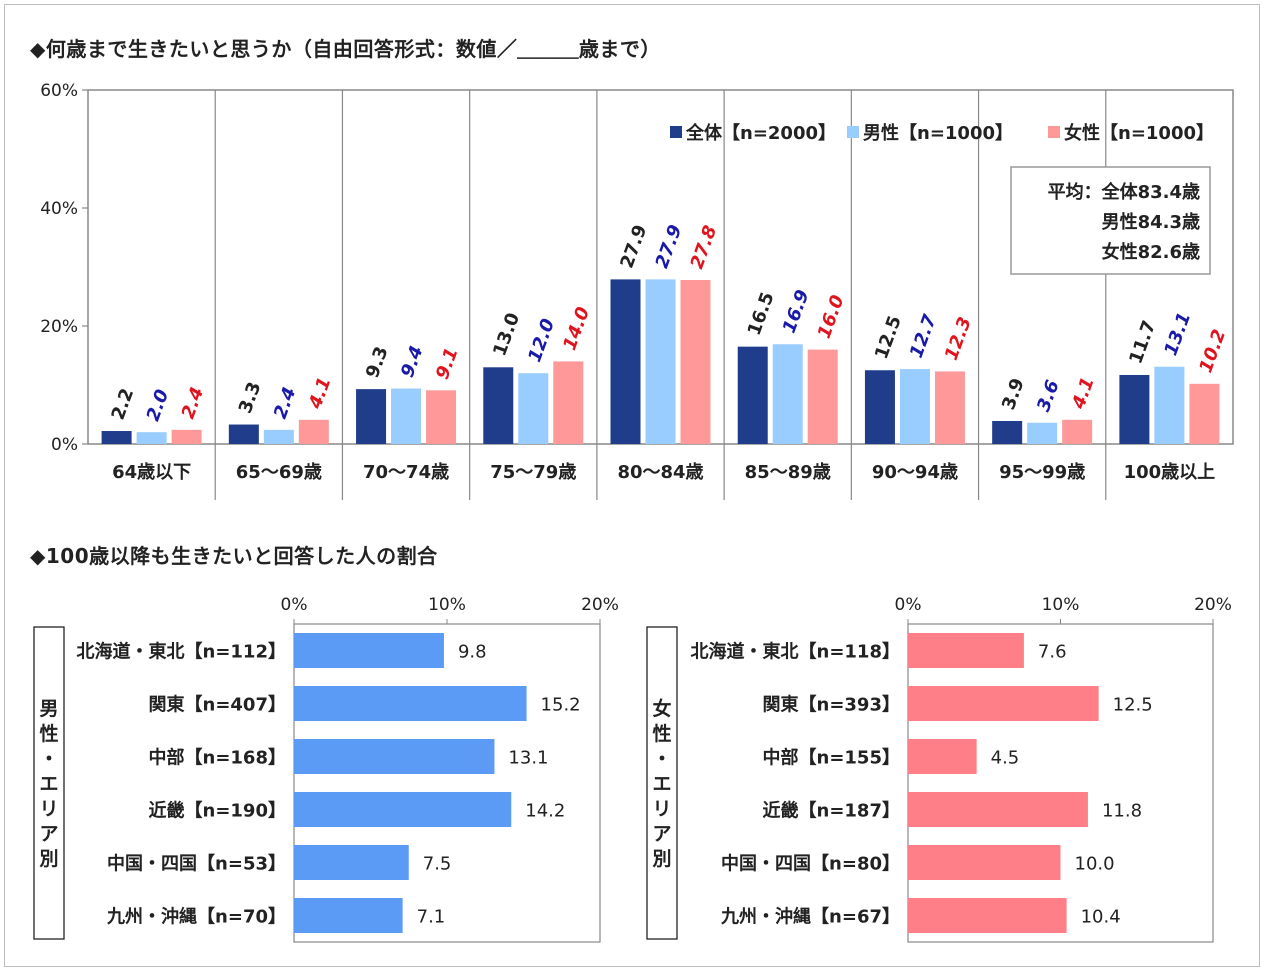 The image size is (1266, 973). Describe the element at coordinates (1151, 222) in the screenshot. I see `average-note-line: 男性84.3歳` at that location.